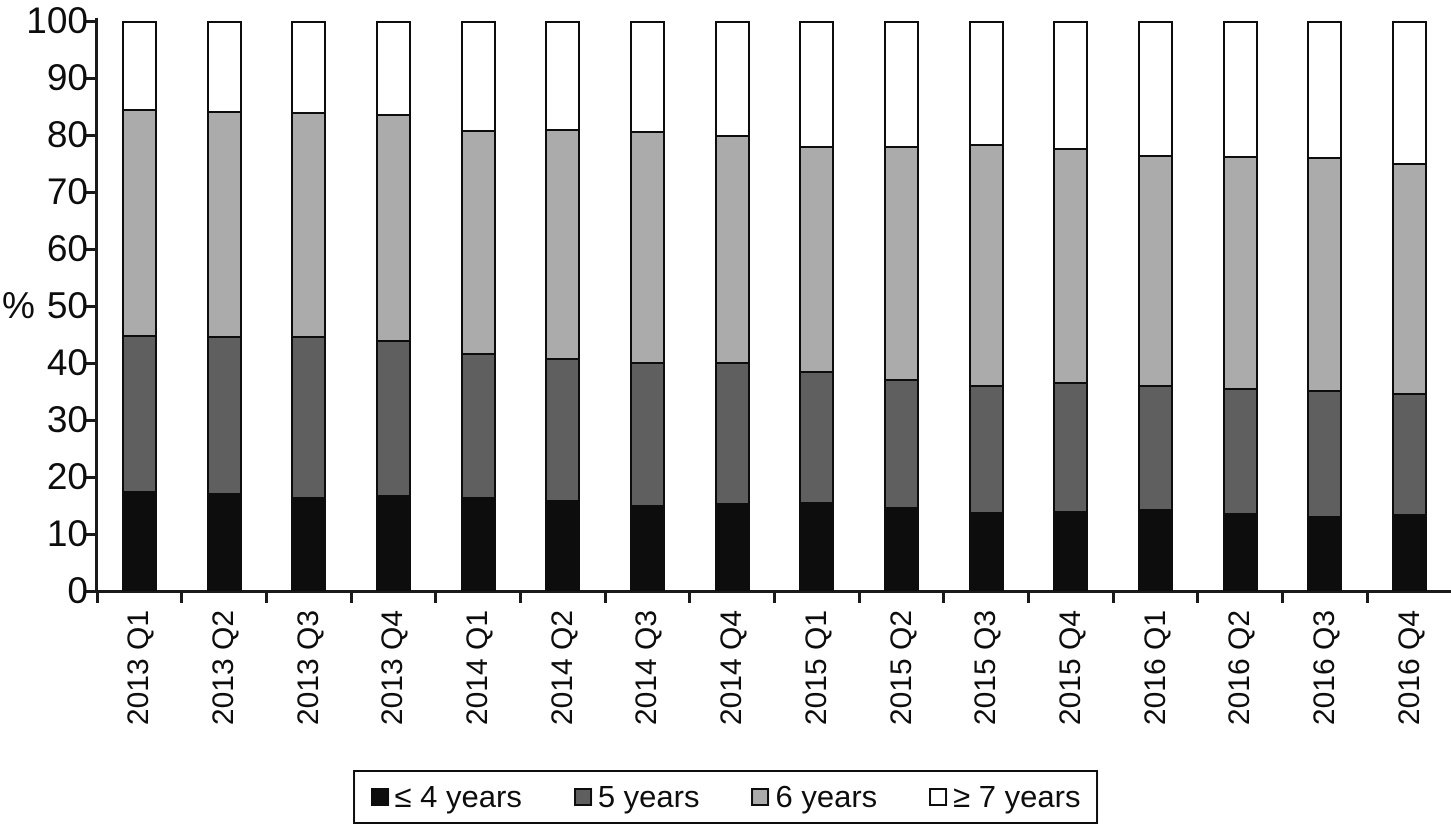 This screenshot has width=1451, height=824. I want to click on bar-2016-q4, so click(1409, 306).